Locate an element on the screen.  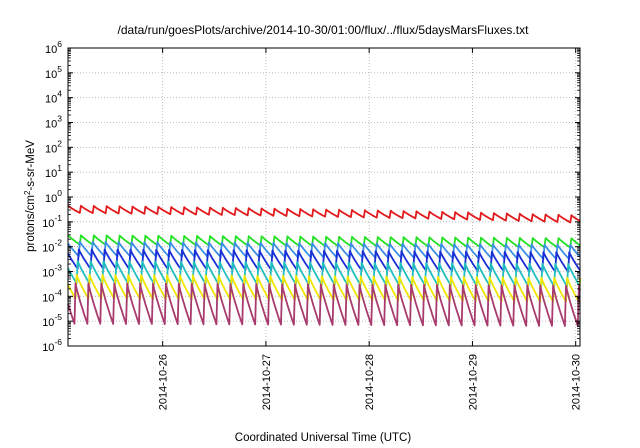
y-tick-label: 10³ is located at coordinates (53, 122).